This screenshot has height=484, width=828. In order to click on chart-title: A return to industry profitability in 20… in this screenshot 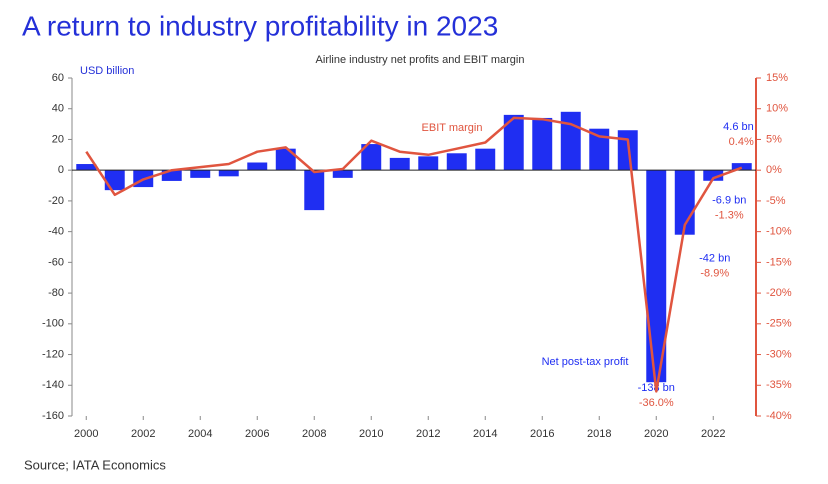, I will do `click(260, 25)`.